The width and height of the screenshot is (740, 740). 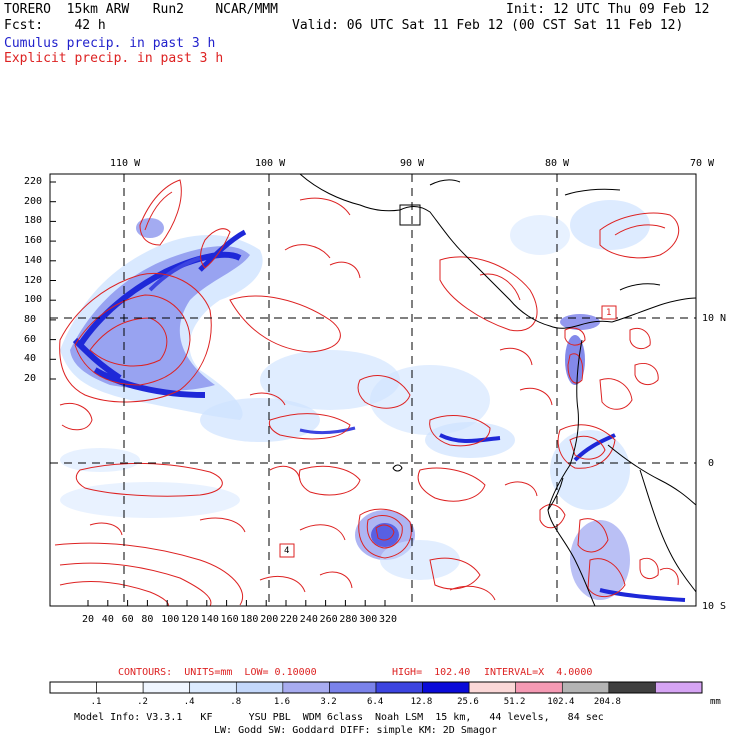 I want to click on colorbar-label: 3.2, so click(x=328, y=702).